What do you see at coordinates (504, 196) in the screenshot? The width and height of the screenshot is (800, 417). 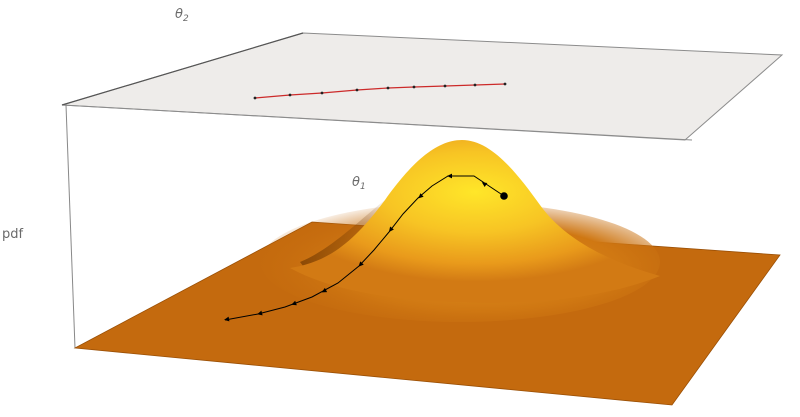 I see `trajectory-start-point` at bounding box center [504, 196].